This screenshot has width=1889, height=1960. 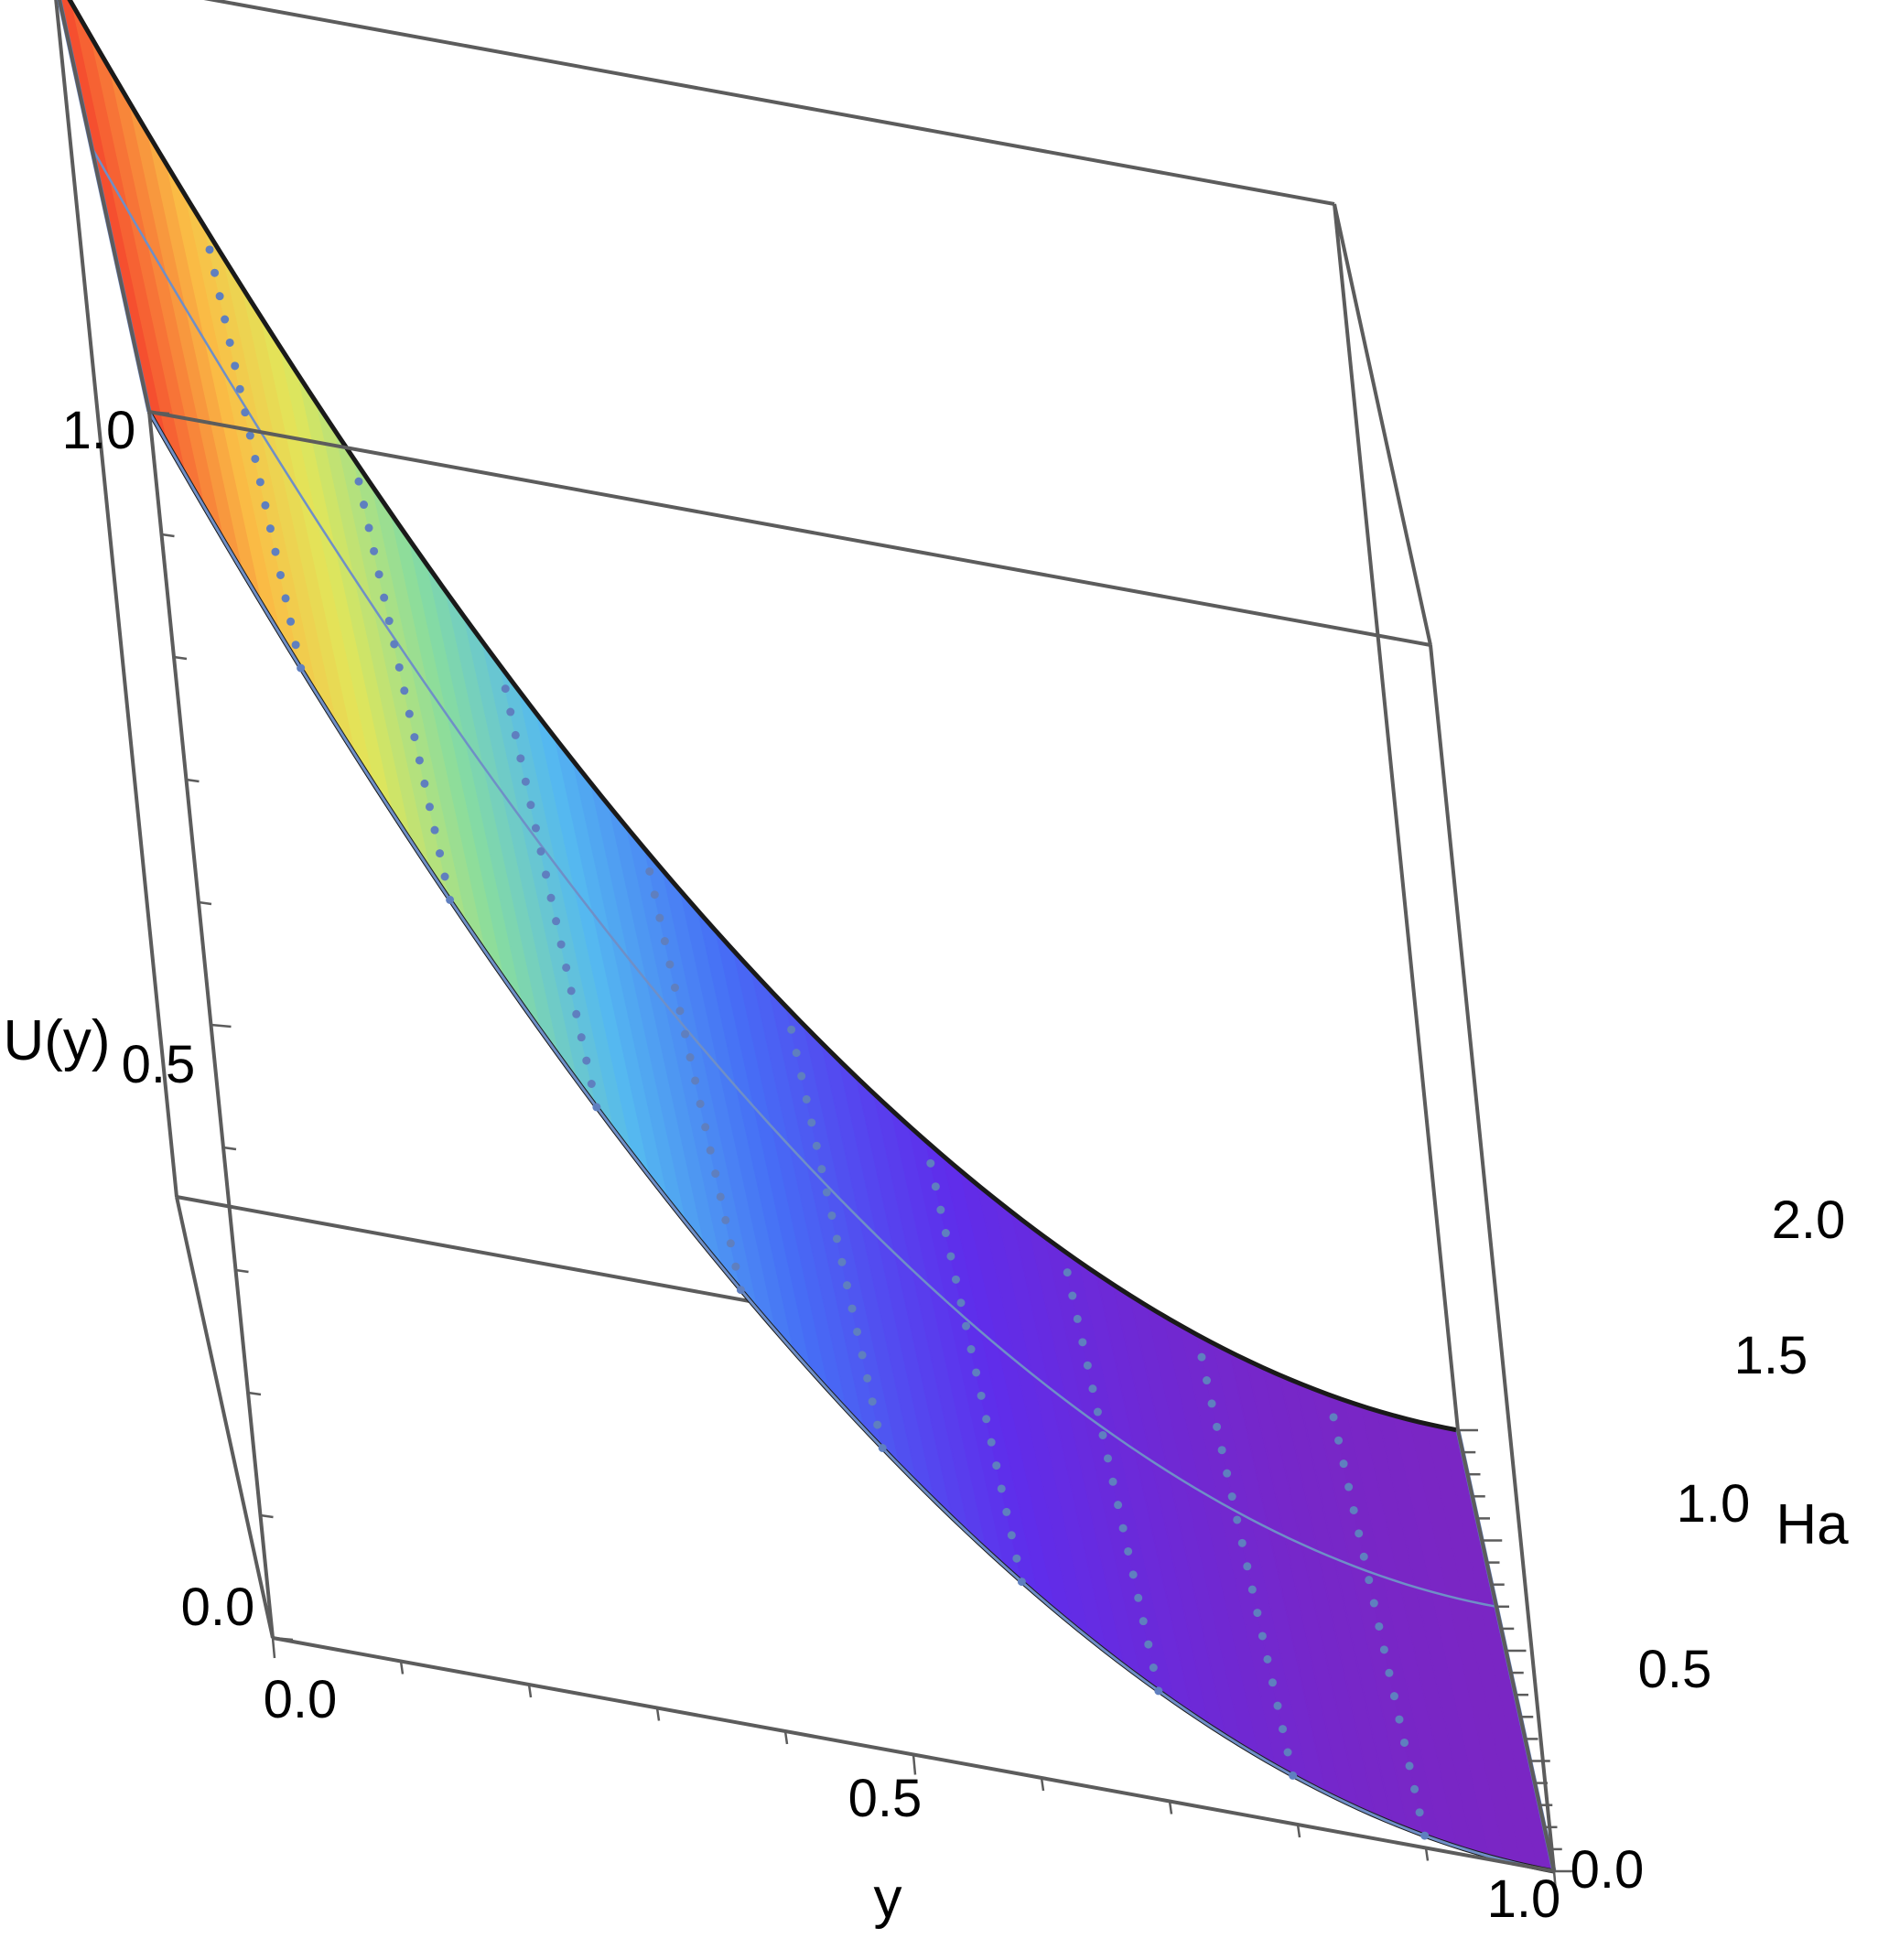 I want to click on x-axis-label: y, so click(x=888, y=1898).